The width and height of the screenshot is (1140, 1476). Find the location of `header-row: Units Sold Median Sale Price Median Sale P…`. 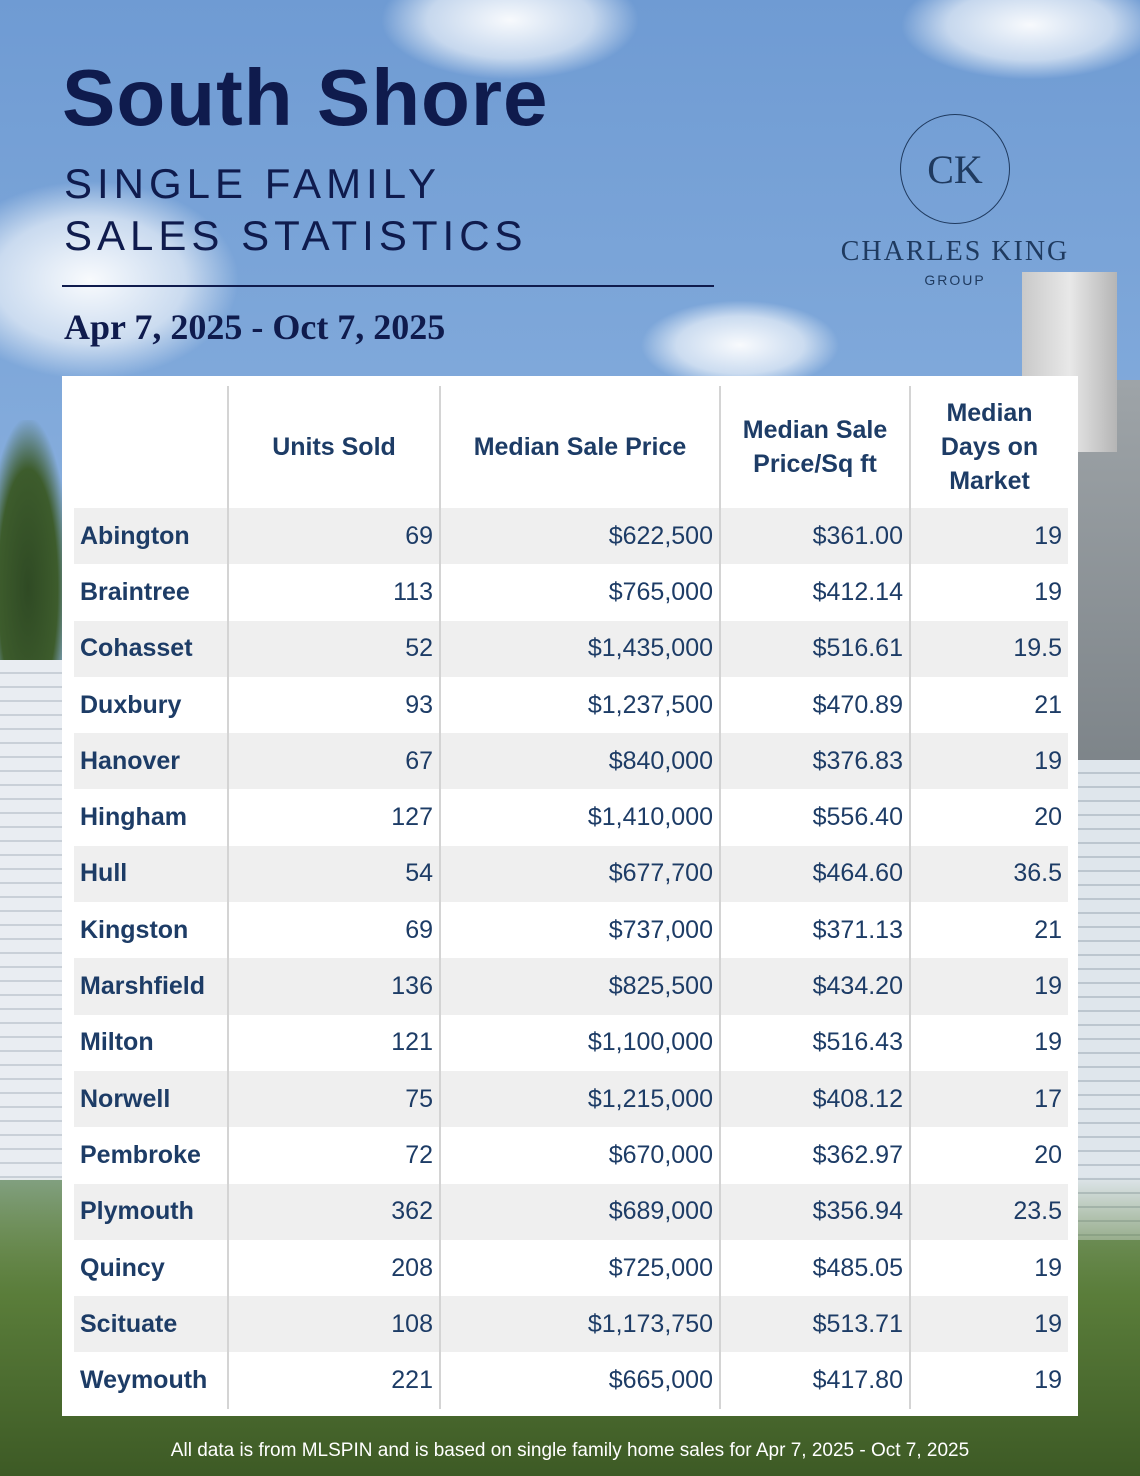

header-row: Units Sold Median Sale Price Median Sale P… is located at coordinates (571, 447).